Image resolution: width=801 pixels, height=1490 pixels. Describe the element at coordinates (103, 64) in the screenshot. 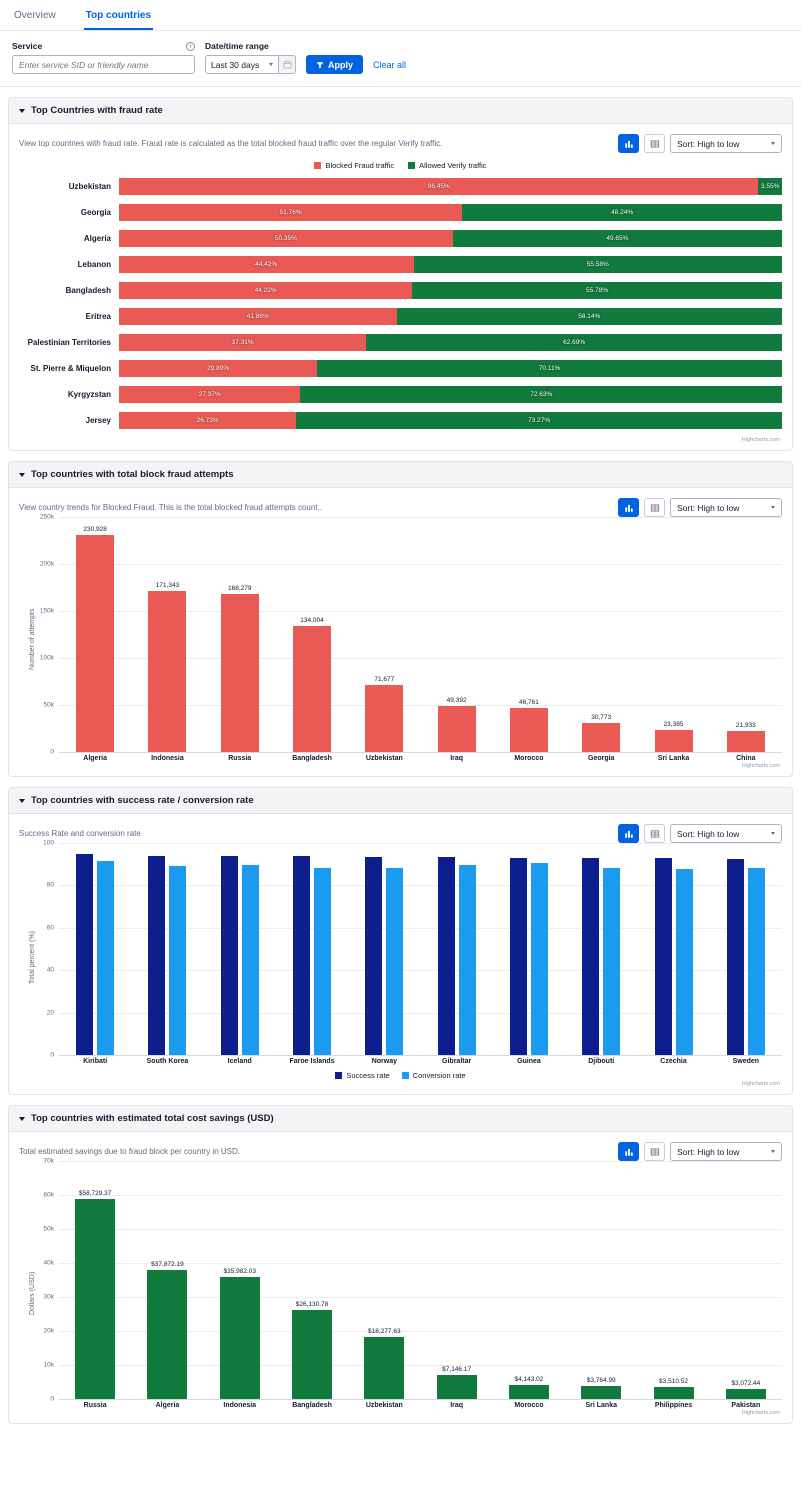

I see `service-input` at that location.